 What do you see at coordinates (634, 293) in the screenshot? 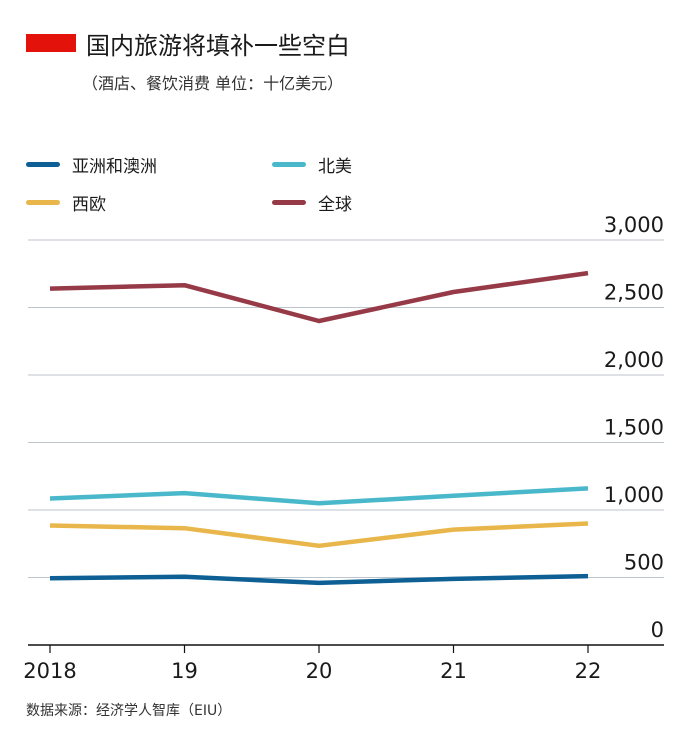
I see `y-tick-label-2500: 2,500` at bounding box center [634, 293].